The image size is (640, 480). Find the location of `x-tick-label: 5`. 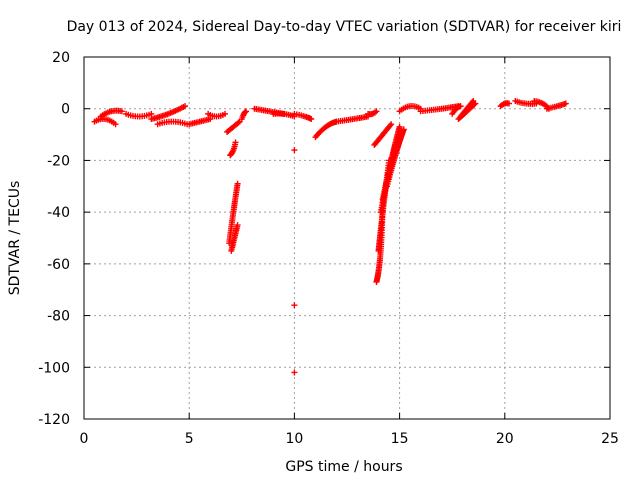

x-tick-label: 5 is located at coordinates (189, 439).